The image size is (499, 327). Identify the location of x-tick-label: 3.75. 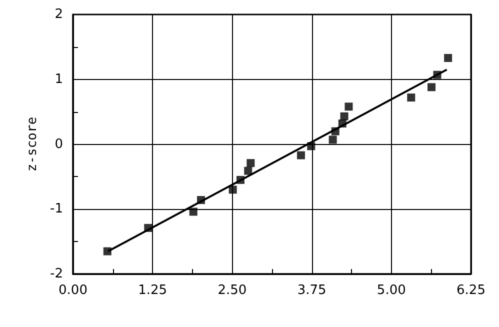
(311, 290).